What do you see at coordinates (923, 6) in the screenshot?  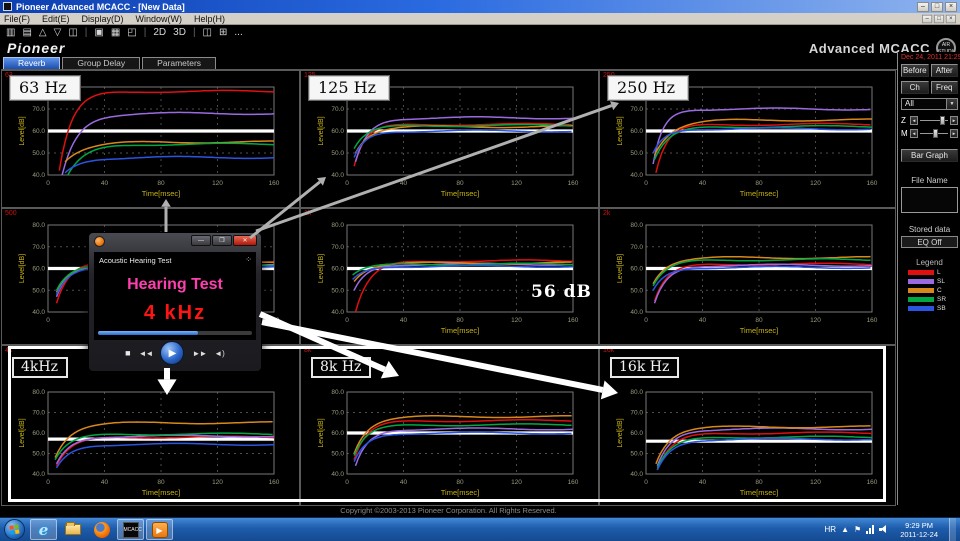 I see `minimize-button: –` at bounding box center [923, 6].